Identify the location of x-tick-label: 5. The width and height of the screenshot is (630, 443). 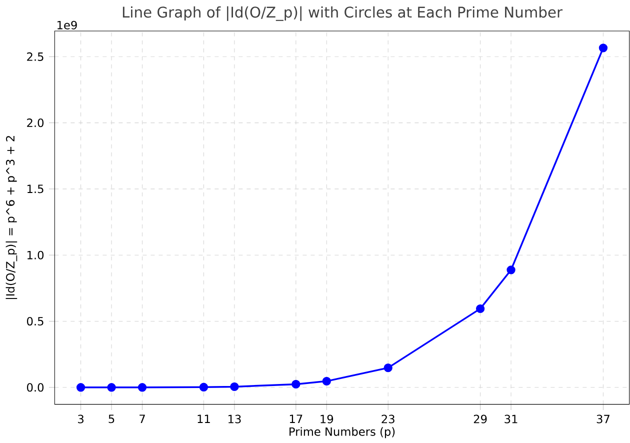
(111, 419).